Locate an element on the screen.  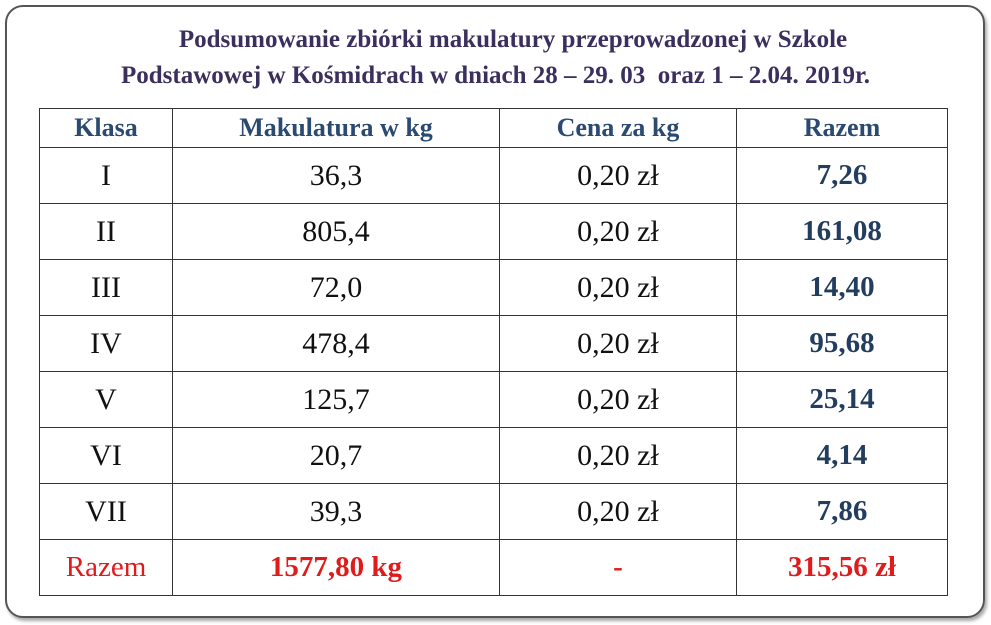
cell: 7,86 is located at coordinates (842, 511).